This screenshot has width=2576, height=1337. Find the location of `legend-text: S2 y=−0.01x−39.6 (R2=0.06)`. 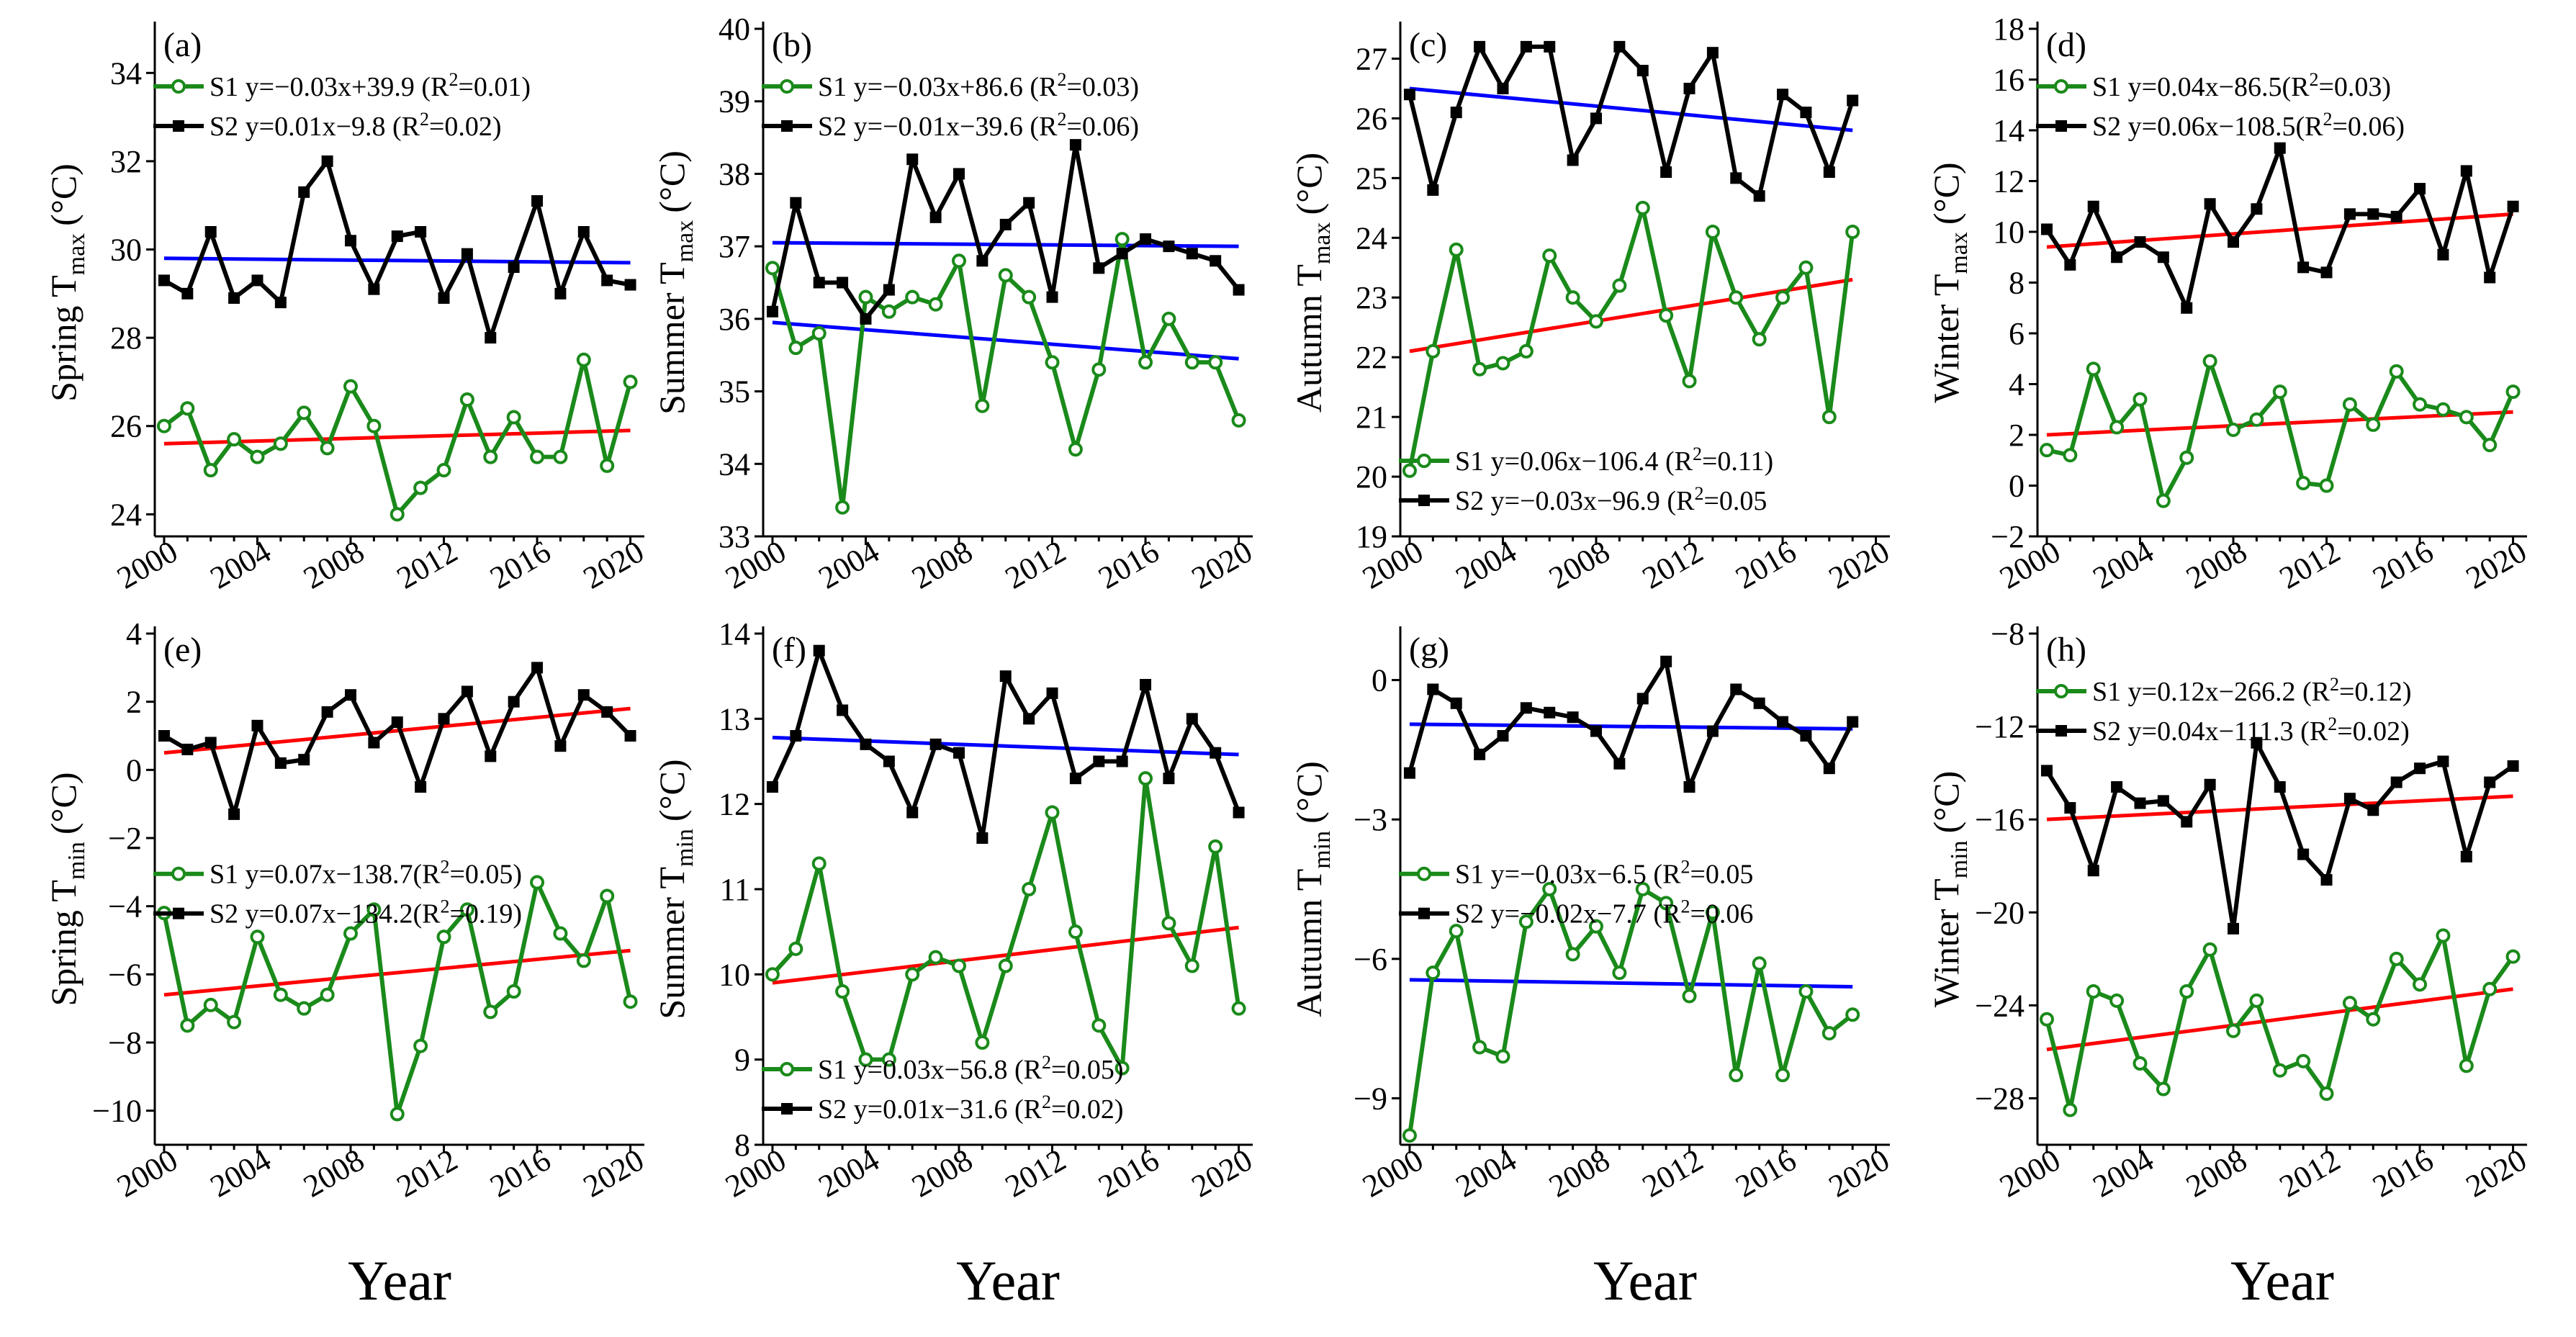

legend-text: S2 y=−0.01x−39.6 (R2=0.06) is located at coordinates (978, 125).